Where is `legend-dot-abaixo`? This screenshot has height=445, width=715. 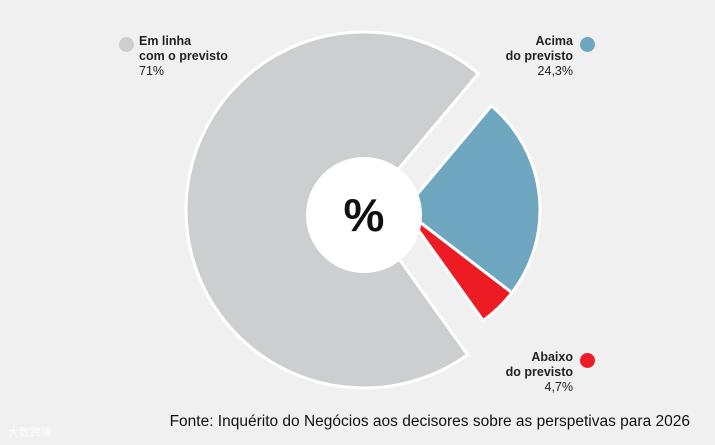 legend-dot-abaixo is located at coordinates (587, 360).